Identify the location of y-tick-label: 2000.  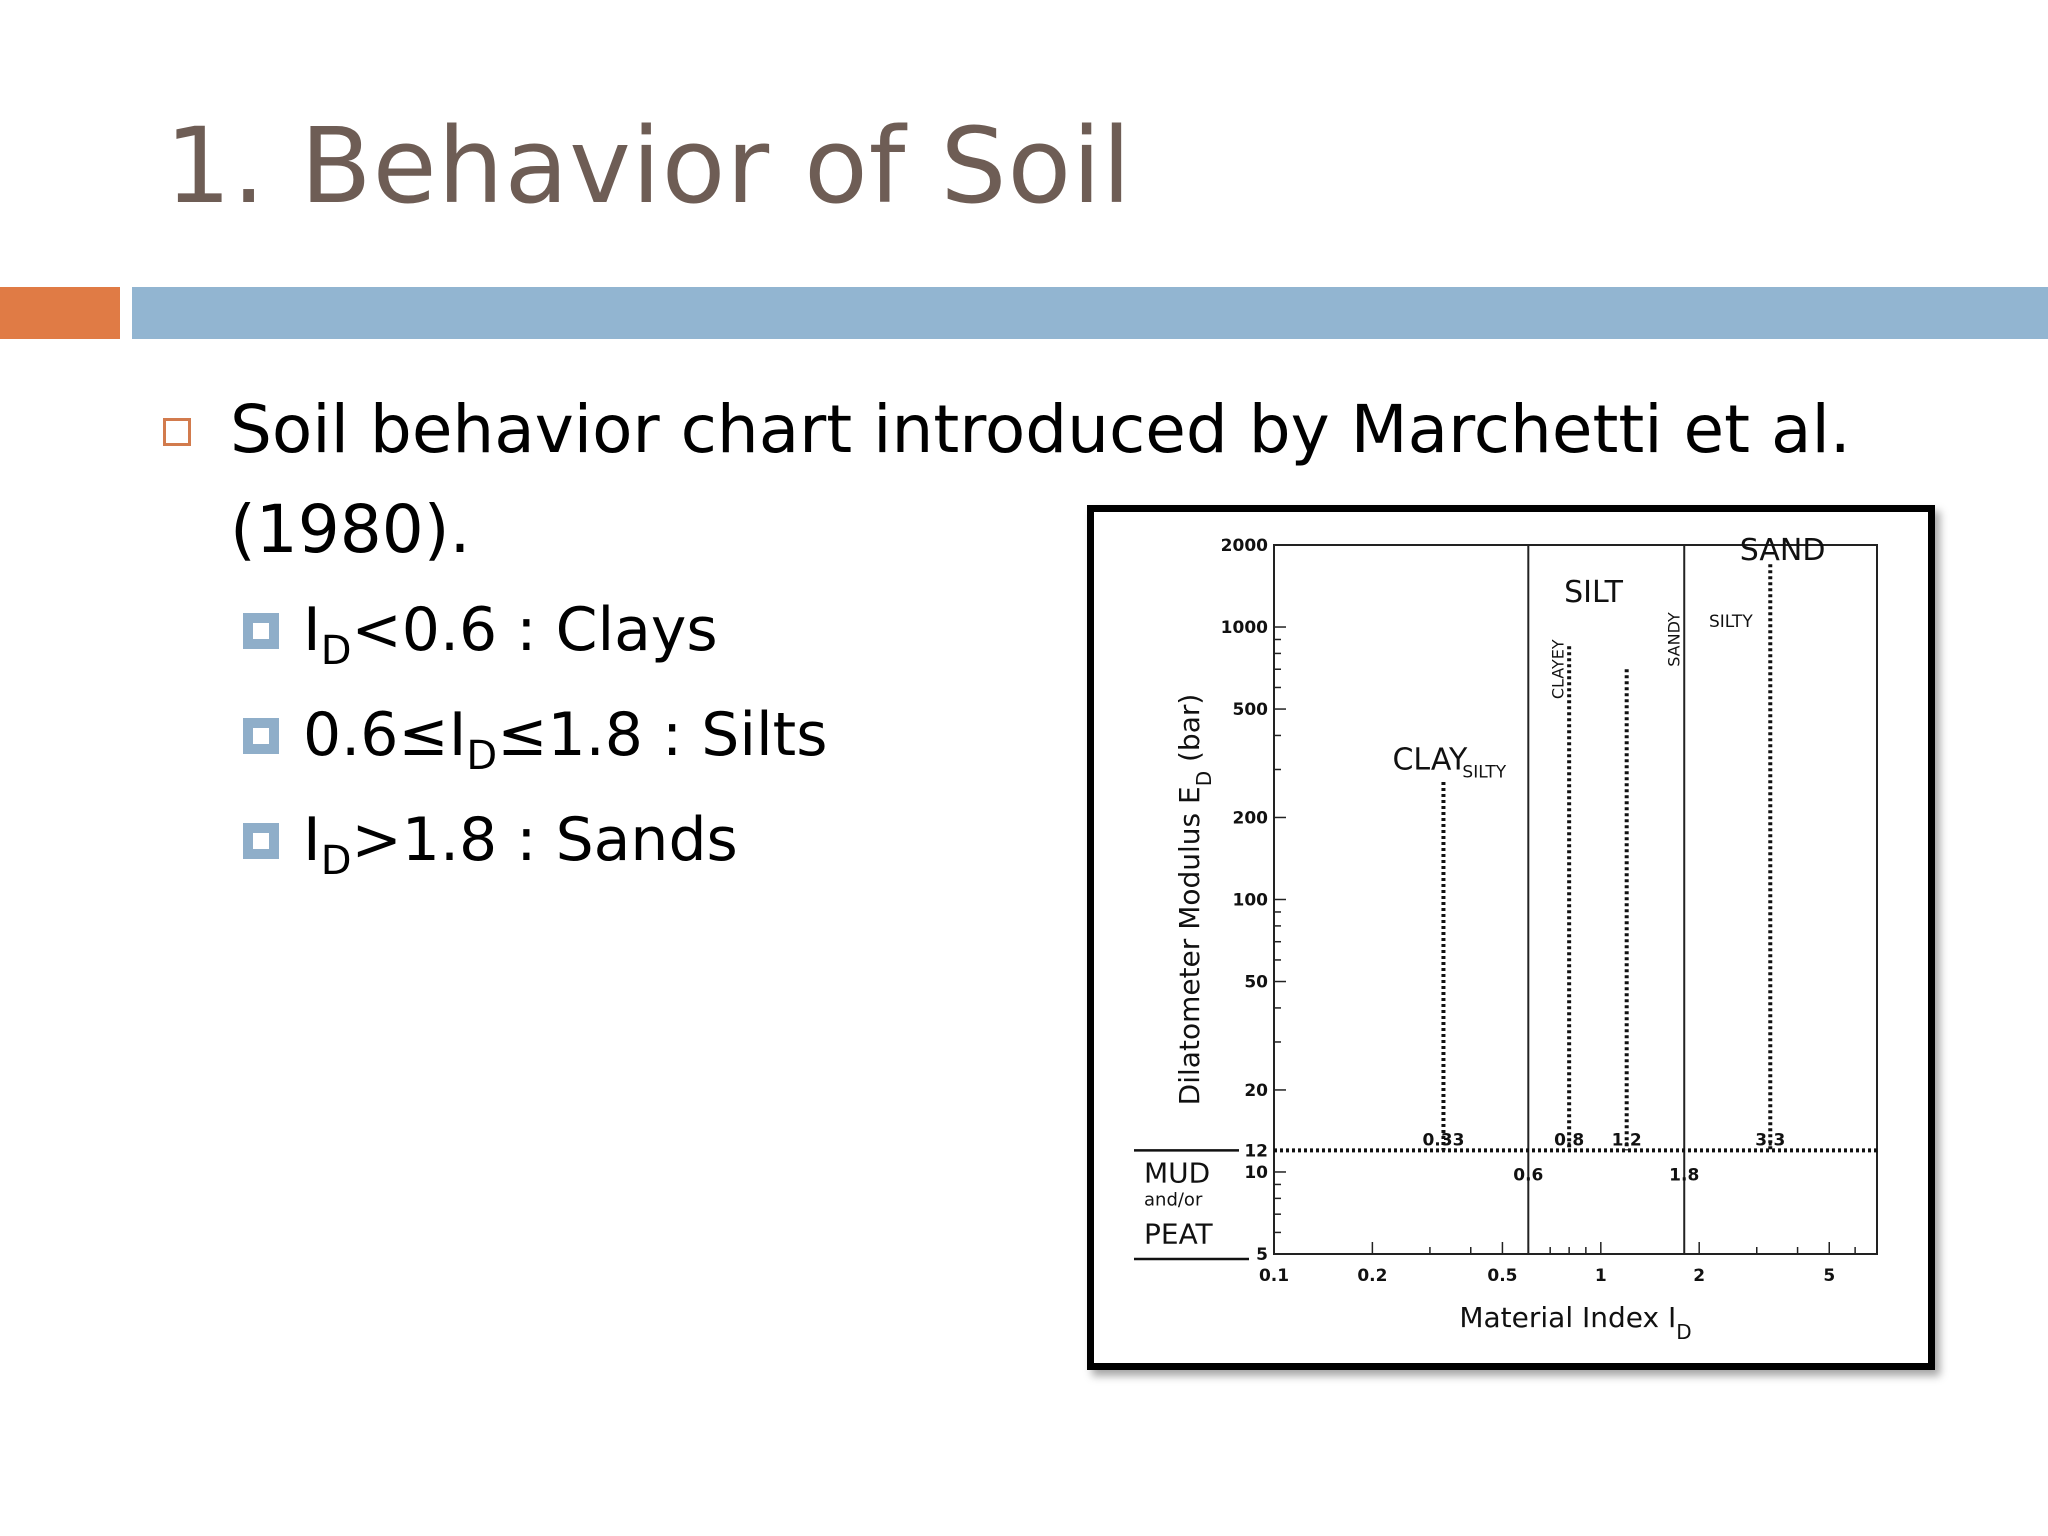
(1244, 546).